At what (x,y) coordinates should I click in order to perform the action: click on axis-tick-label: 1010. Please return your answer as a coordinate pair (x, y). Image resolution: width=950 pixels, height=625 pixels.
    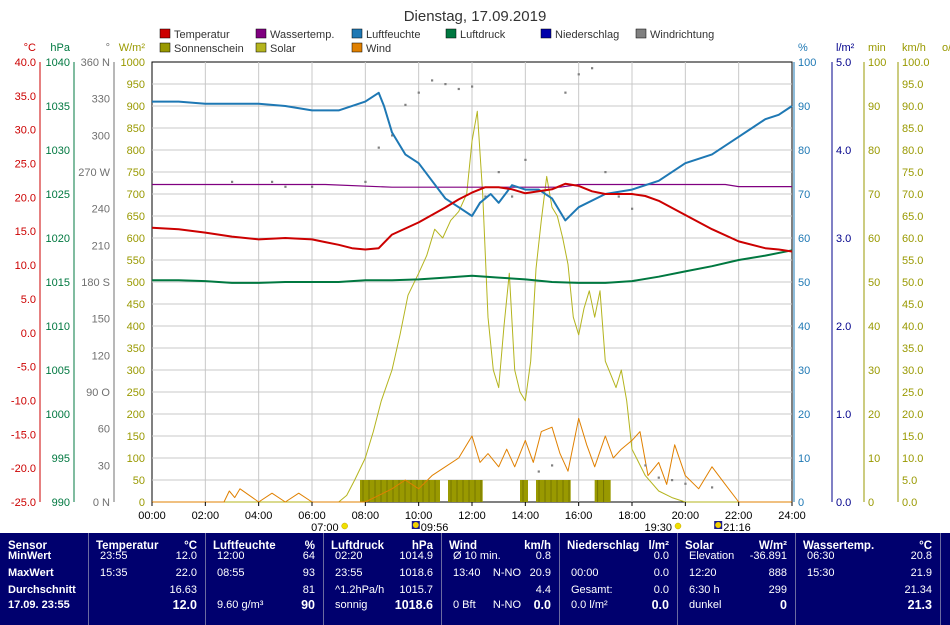
    Looking at the image, I should click on (58, 327).